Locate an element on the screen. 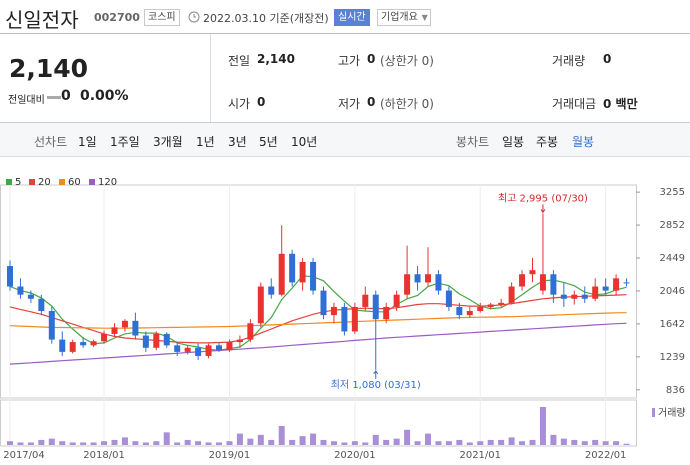 Image resolution: width=690 pixels, height=465 pixels. stock-code: 002700 is located at coordinates (117, 17).